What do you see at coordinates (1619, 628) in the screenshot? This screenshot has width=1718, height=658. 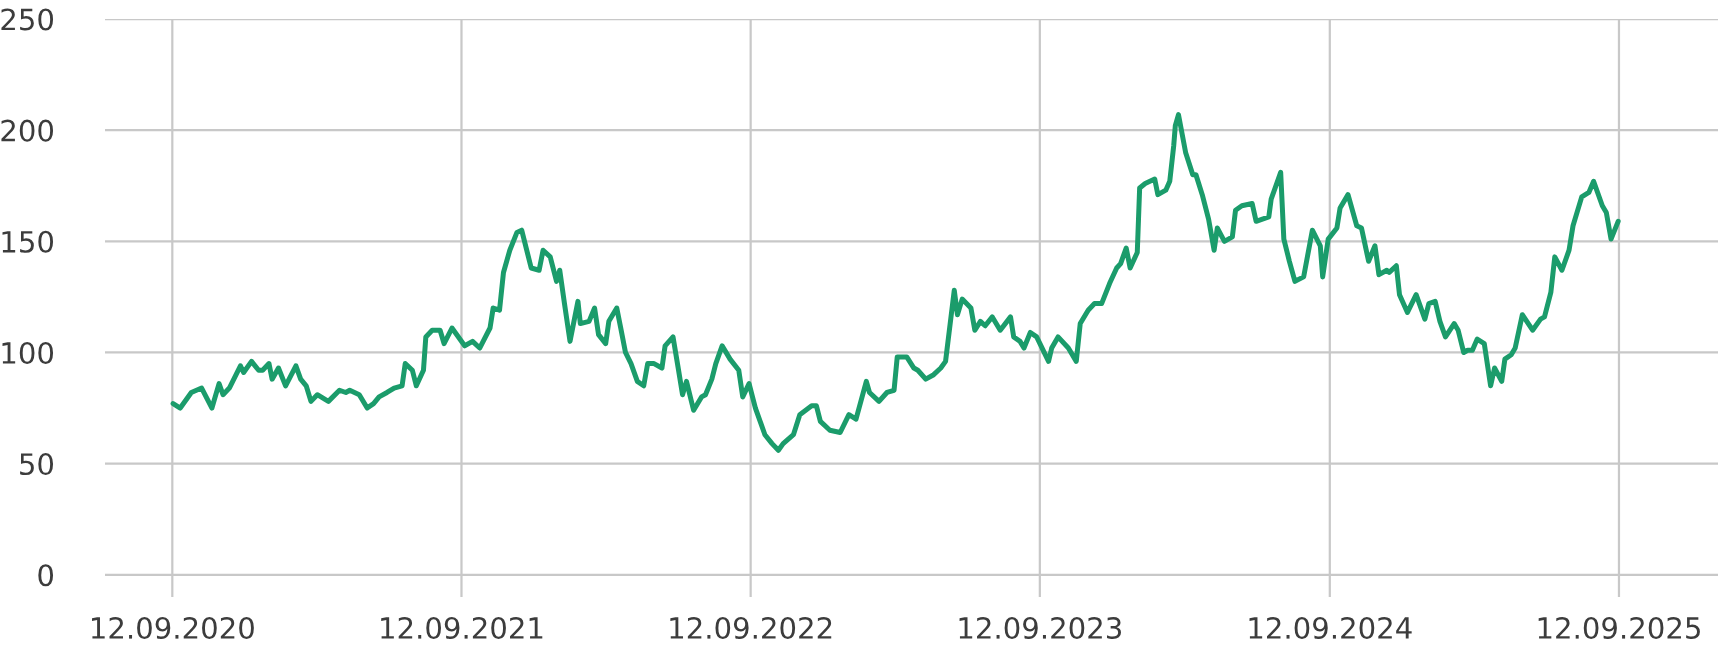 I see `x-tick-label: 12.09.2025` at bounding box center [1619, 628].